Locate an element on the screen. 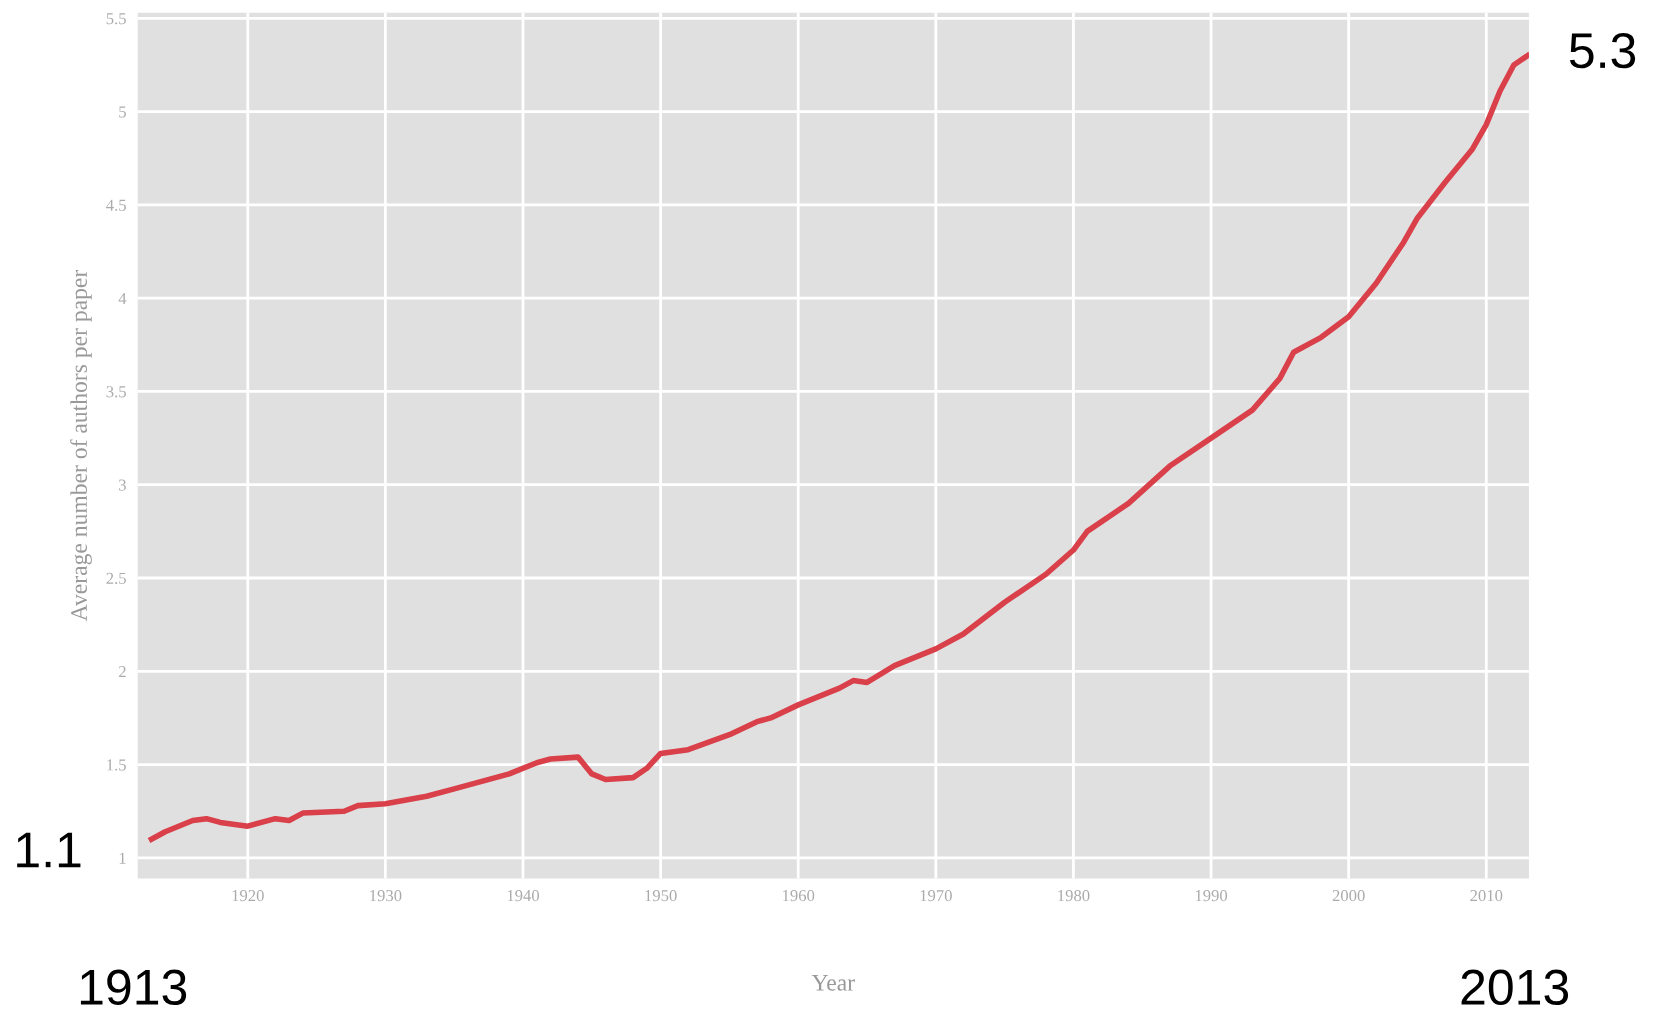 This screenshot has height=1017, width=1659. x-tick-label: 1970 is located at coordinates (936, 895).